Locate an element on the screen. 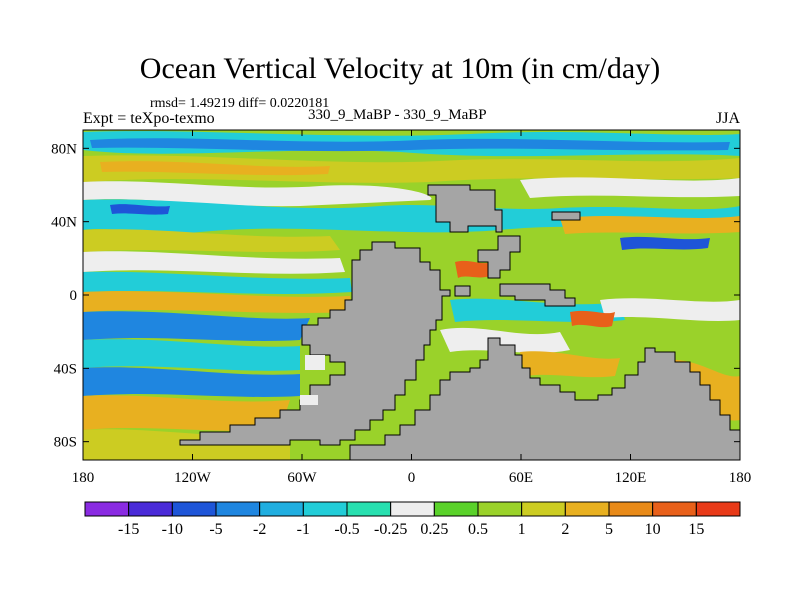 Image resolution: width=800 pixels, height=600 pixels. colorbar-label: -1 is located at coordinates (303, 529).